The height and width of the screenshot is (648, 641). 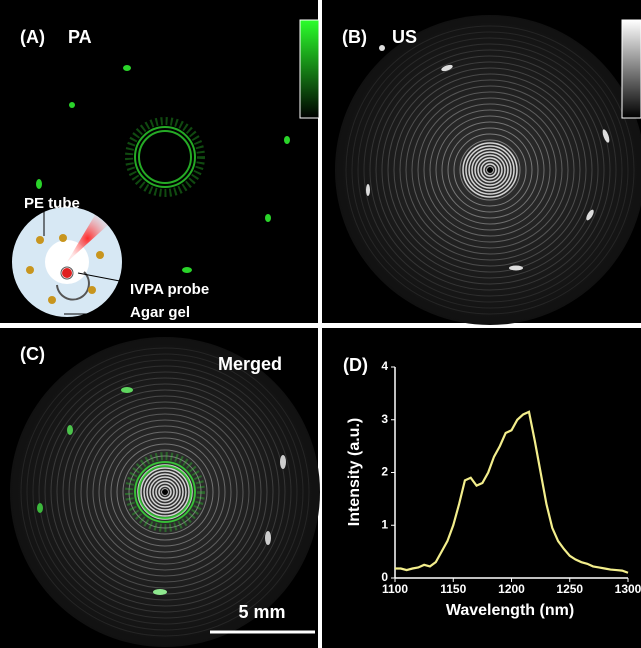 I want to click on us-spots, so click(x=488, y=158).